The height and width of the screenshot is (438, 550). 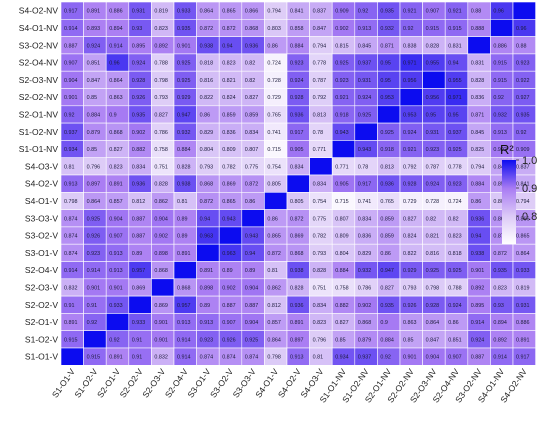 What do you see at coordinates (139, 64) in the screenshot?
I see `cell-value-label: 0.924` at bounding box center [139, 64].